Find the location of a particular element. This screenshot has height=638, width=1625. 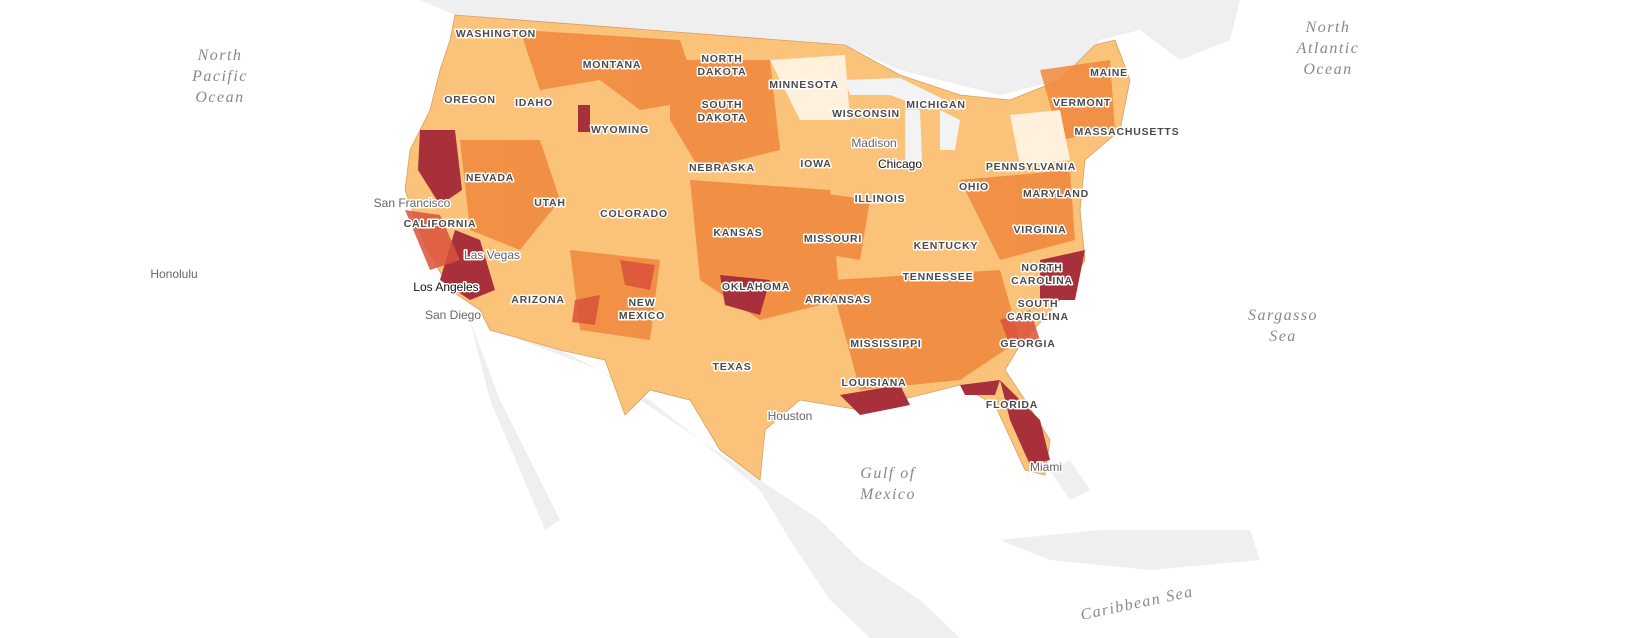

city-label: Las Vegas is located at coordinates (492, 255).